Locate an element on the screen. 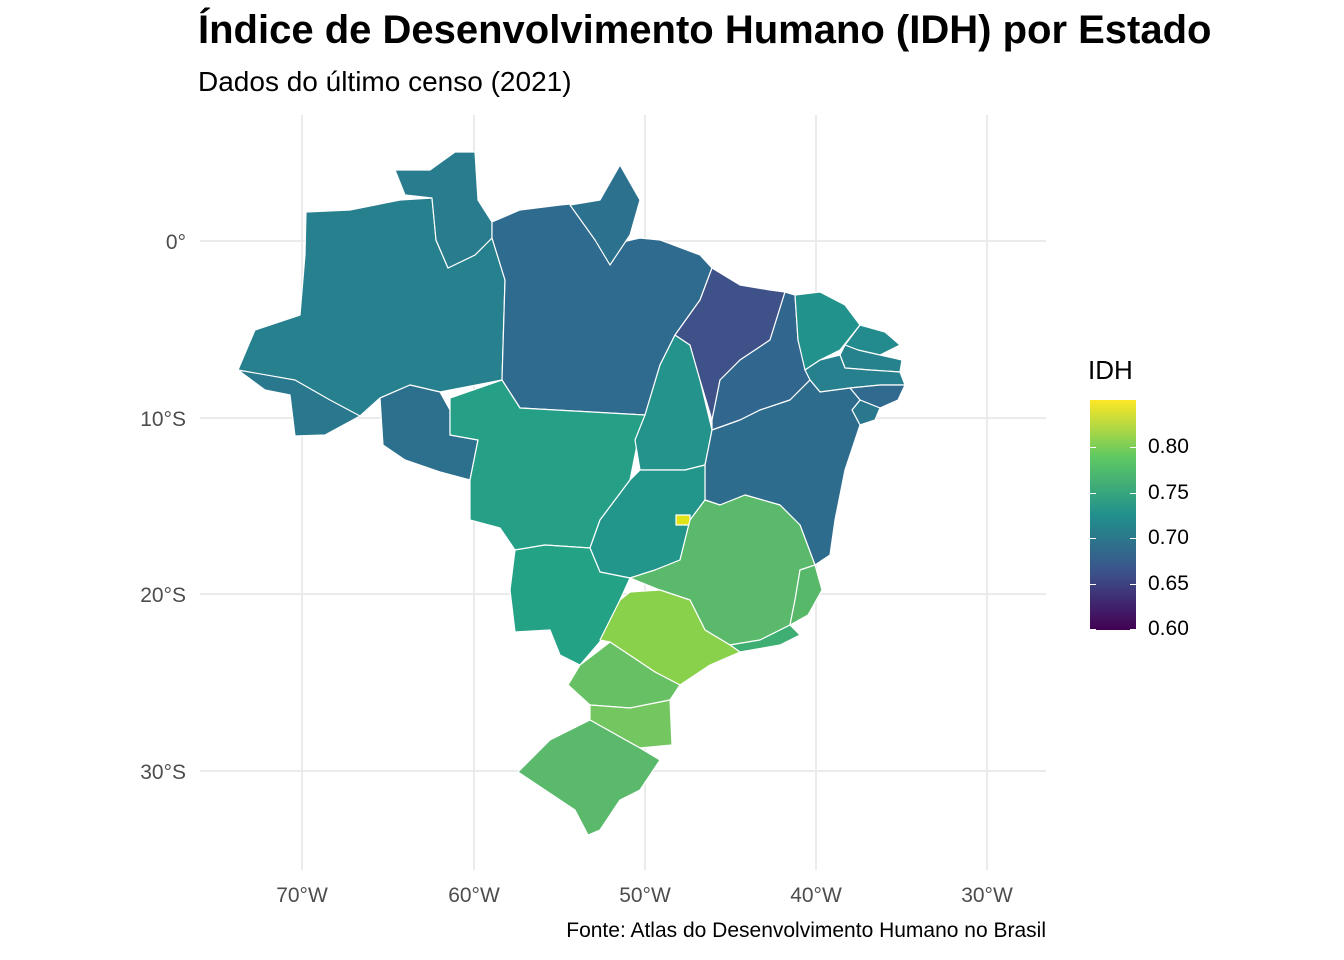  x-tick-label-40w: 40°W is located at coordinates (816, 895).